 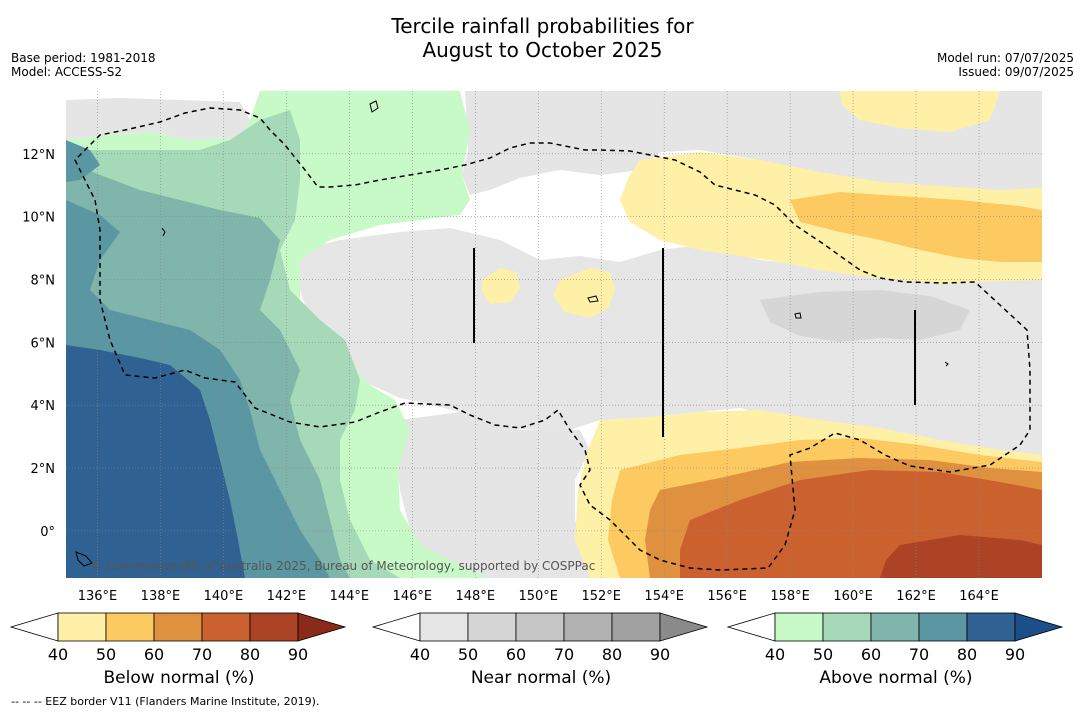 What do you see at coordinates (98, 596) in the screenshot?
I see `lon-tick-label: 136°E` at bounding box center [98, 596].